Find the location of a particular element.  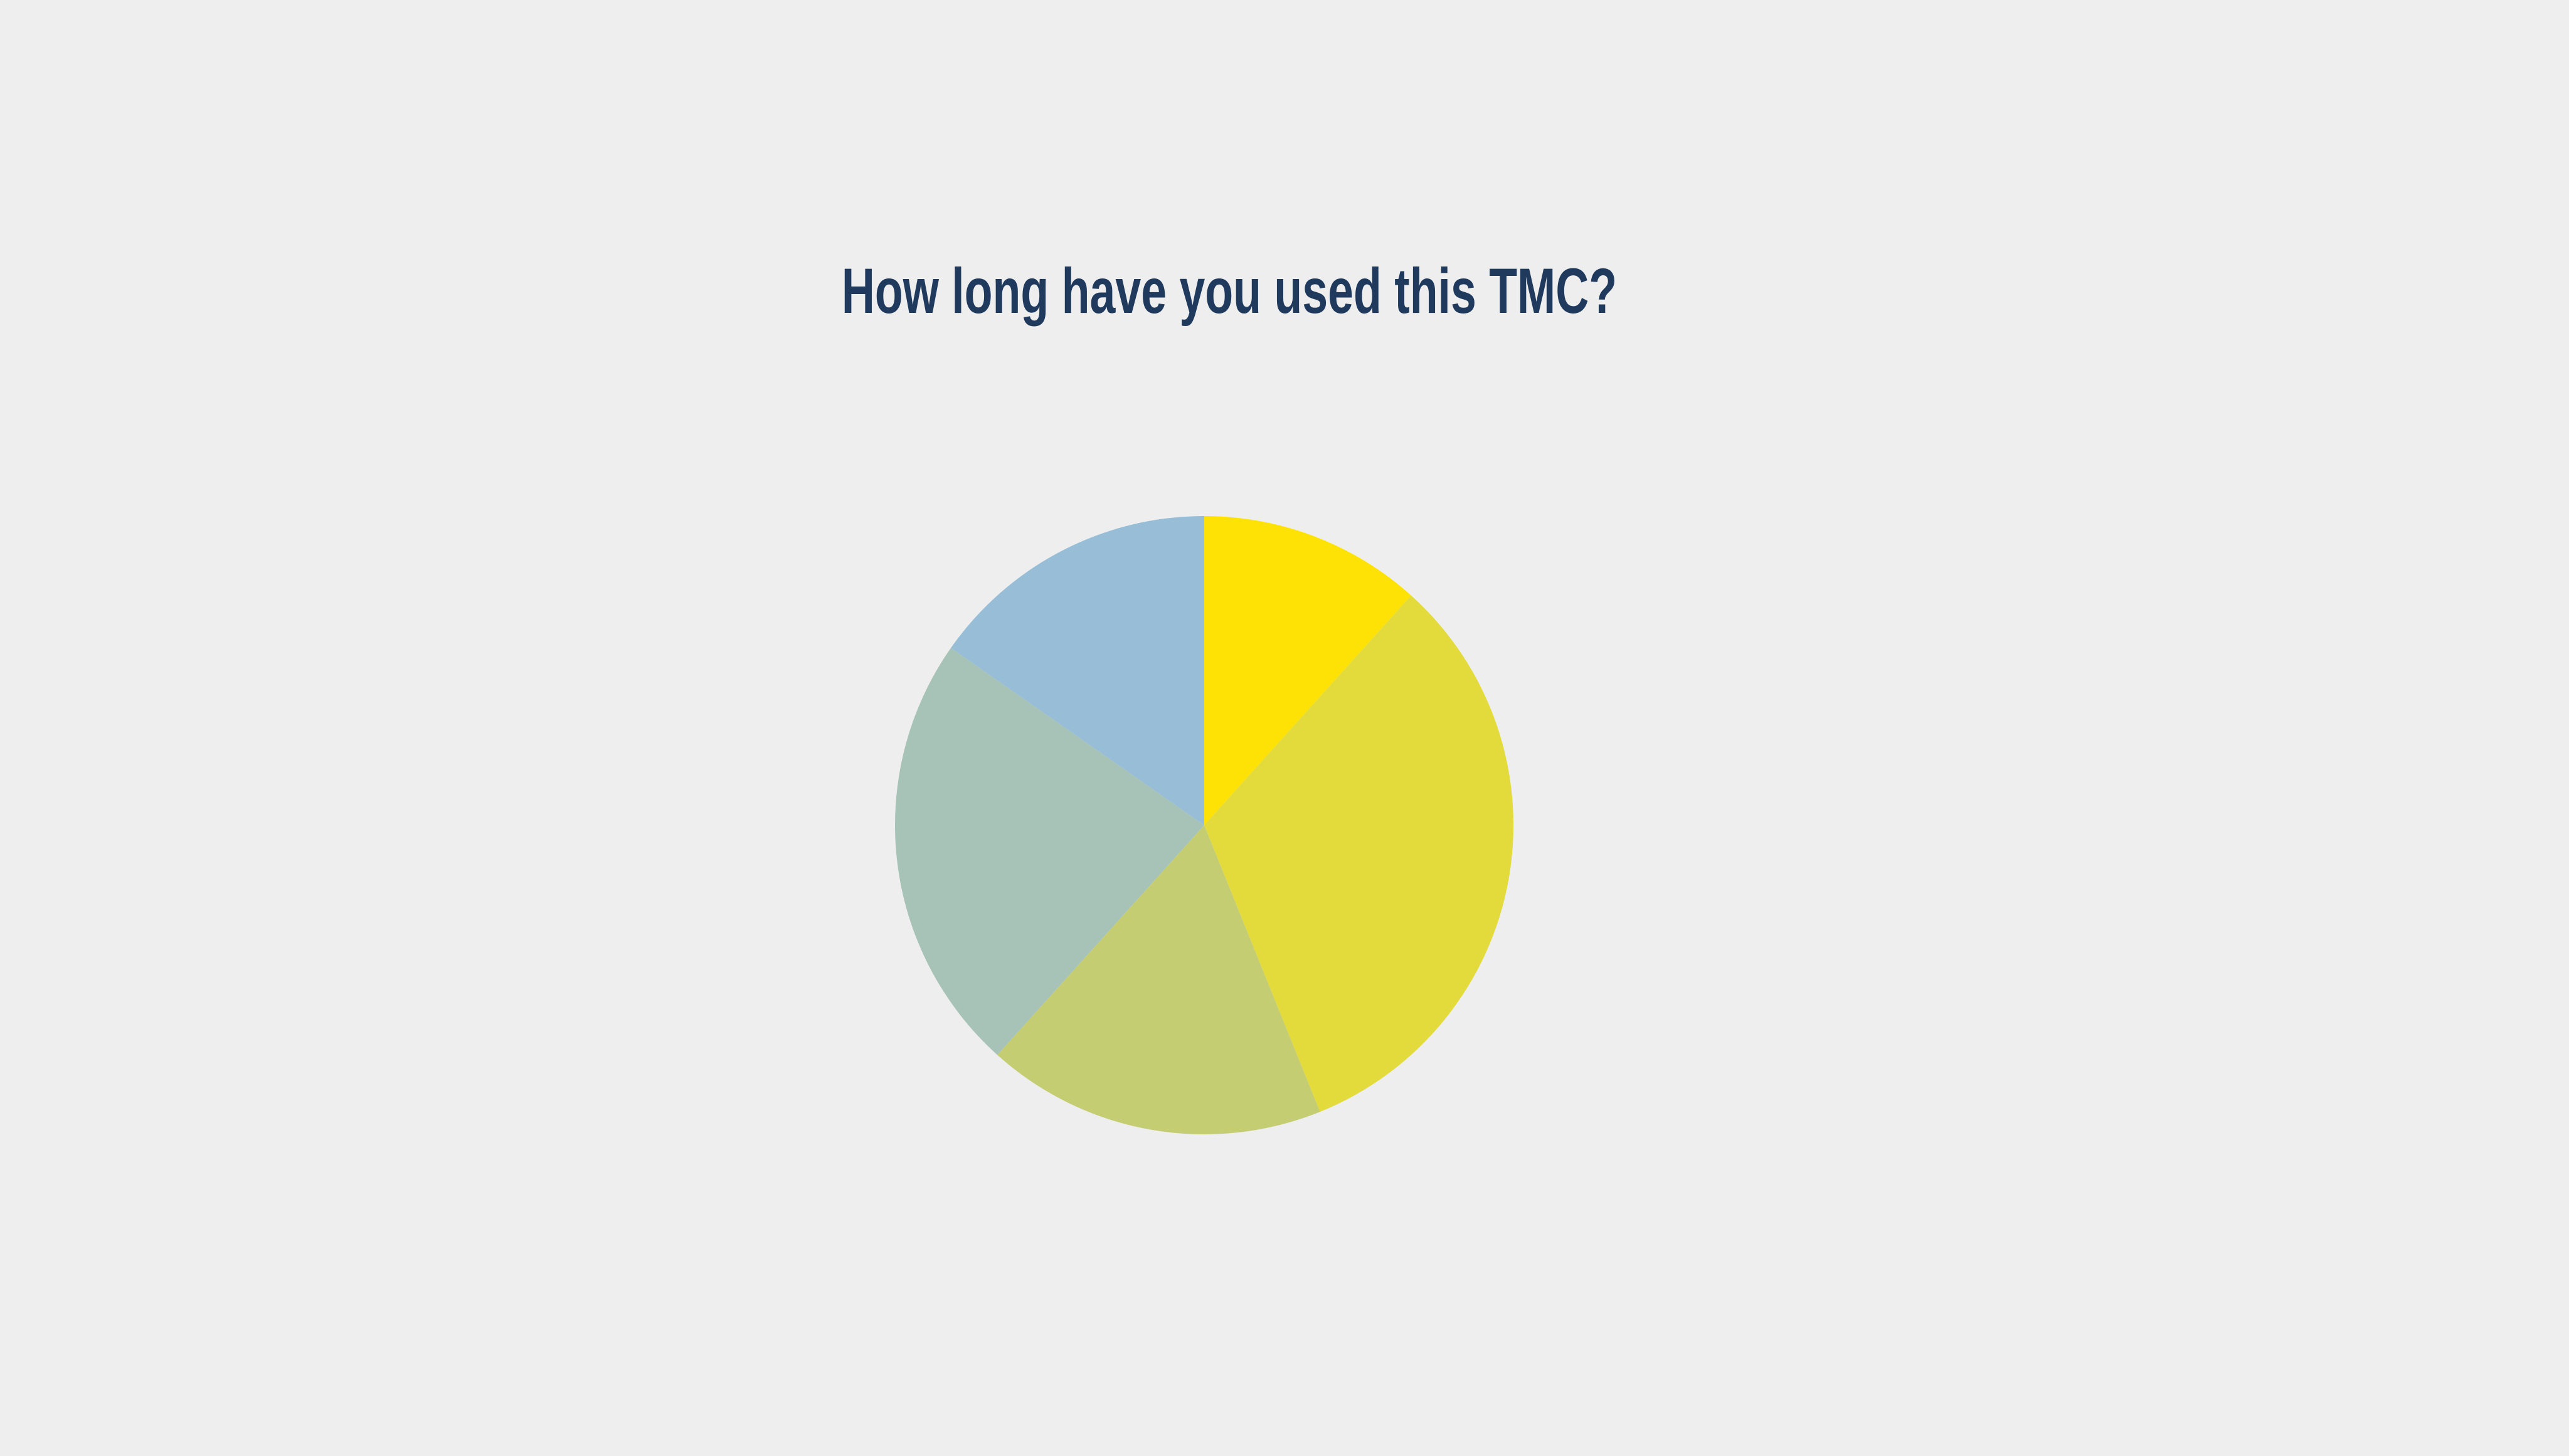

pie-slice-bright-yellow is located at coordinates (1307, 671).